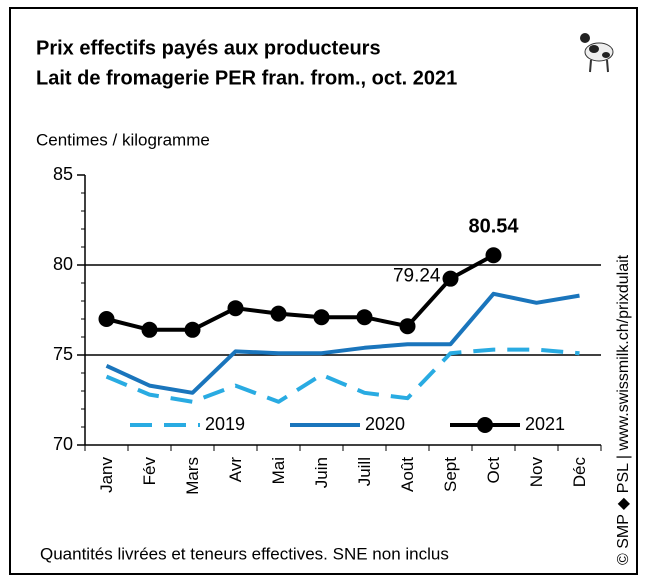 The height and width of the screenshot is (586, 648). I want to click on x-tick-label: Juin, so click(321, 472).